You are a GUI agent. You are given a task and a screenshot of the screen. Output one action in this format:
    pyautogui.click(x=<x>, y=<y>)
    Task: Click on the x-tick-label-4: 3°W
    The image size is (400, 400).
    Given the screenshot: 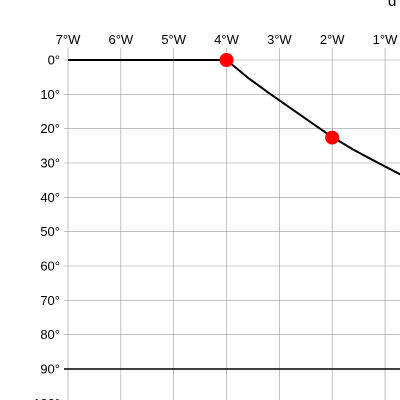 What is the action you would take?
    pyautogui.click(x=279, y=39)
    